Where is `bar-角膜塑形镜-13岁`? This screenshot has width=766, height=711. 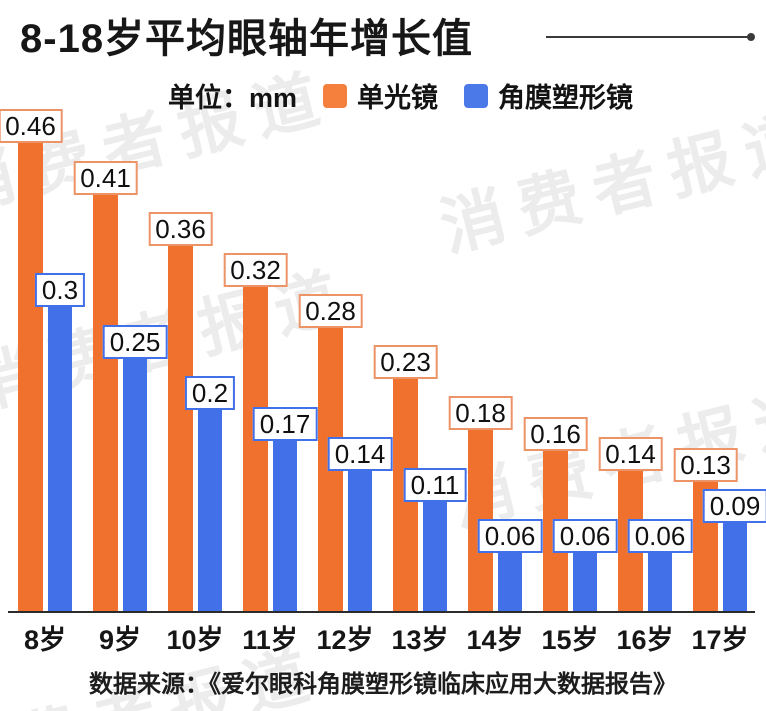 bar-角膜塑形镜-13岁 is located at coordinates (435, 556).